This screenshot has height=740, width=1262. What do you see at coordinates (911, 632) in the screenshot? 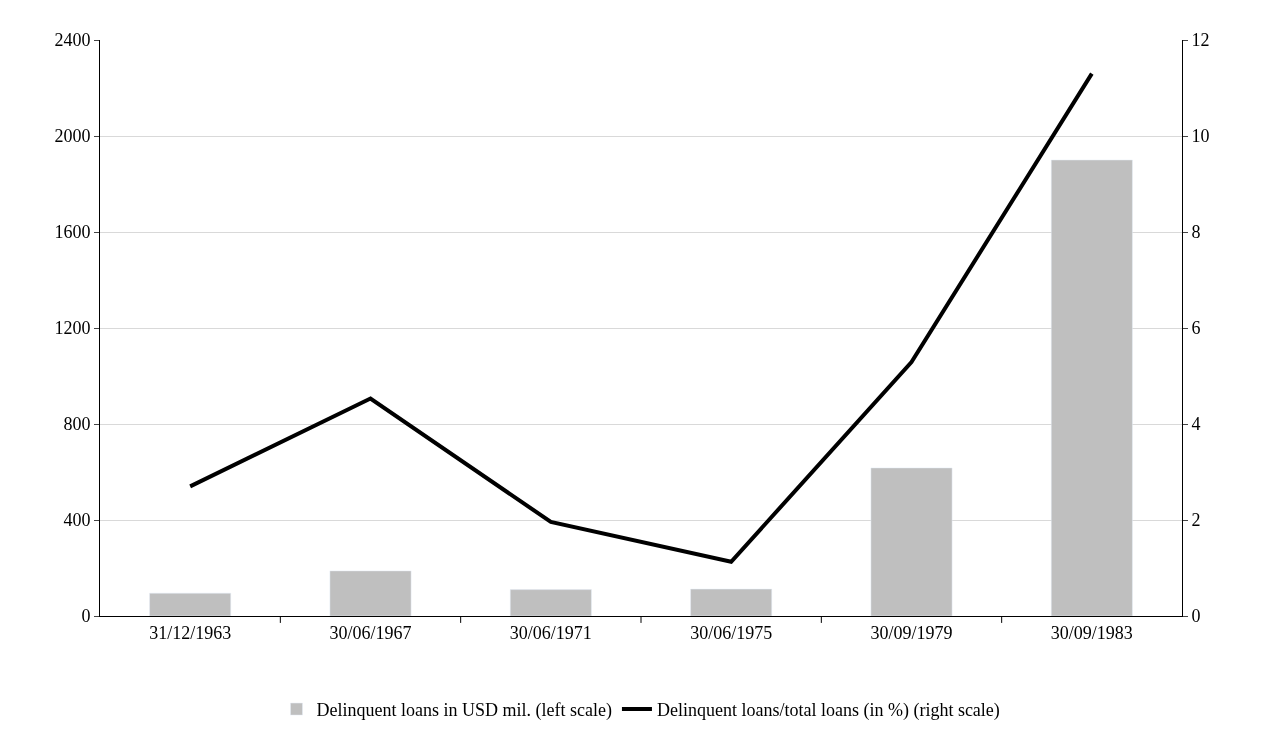
I see `x-tick-label: 30/09/1979` at bounding box center [911, 632].